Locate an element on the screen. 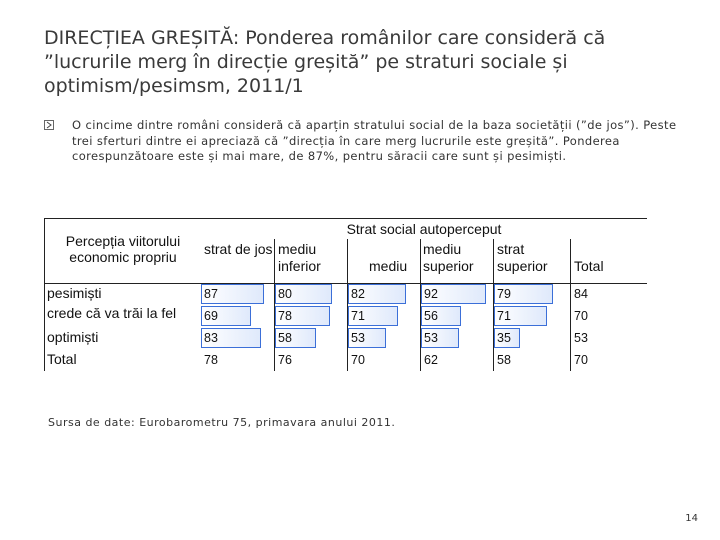  row-label: optimiști is located at coordinates (73, 337).